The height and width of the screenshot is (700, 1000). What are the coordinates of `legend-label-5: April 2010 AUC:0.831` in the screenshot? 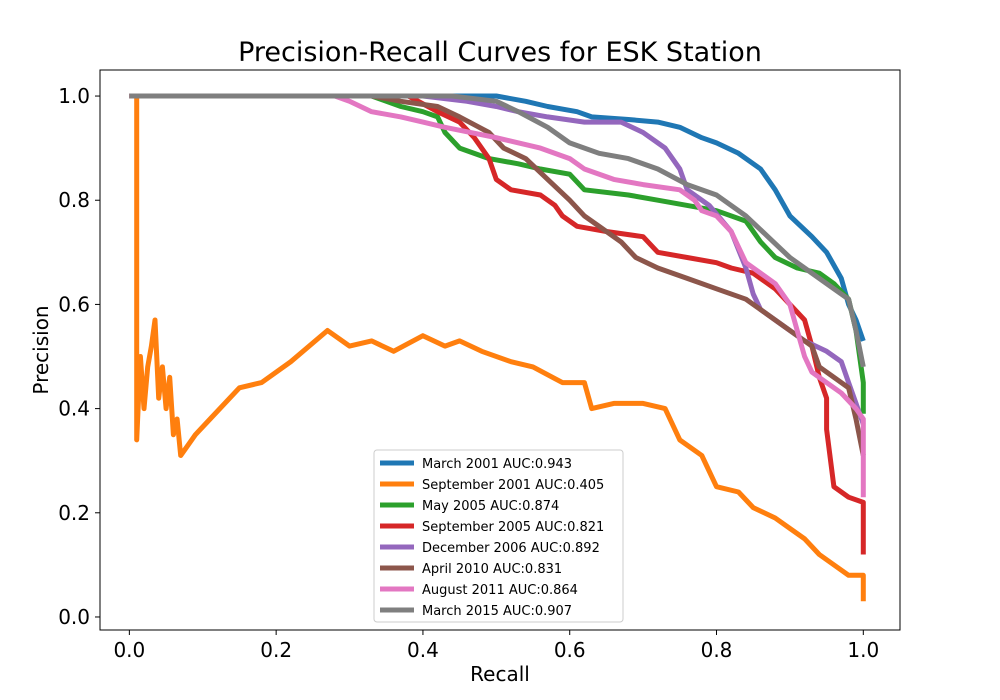 It's located at (492, 569).